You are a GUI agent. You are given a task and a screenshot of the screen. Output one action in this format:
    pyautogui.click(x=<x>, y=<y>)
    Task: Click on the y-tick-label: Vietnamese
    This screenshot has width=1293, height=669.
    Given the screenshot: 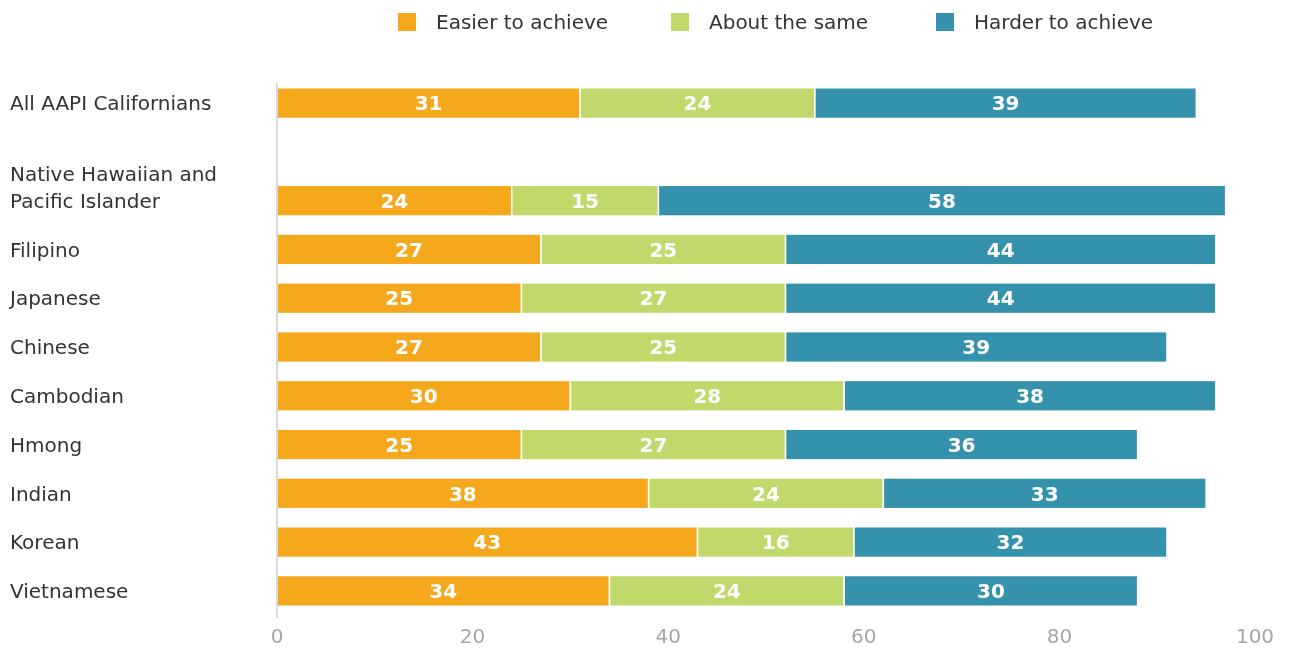 What is the action you would take?
    pyautogui.click(x=69, y=591)
    